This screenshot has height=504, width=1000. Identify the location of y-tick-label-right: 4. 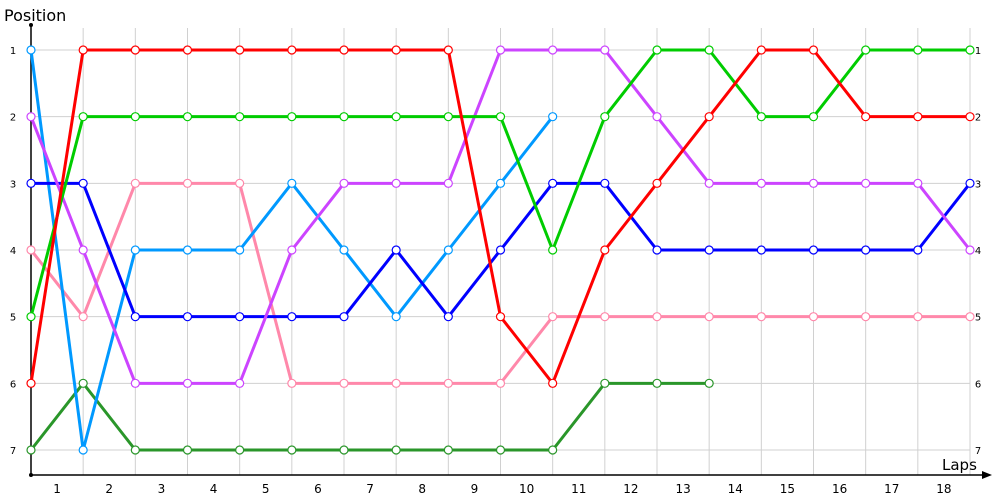
(978, 251).